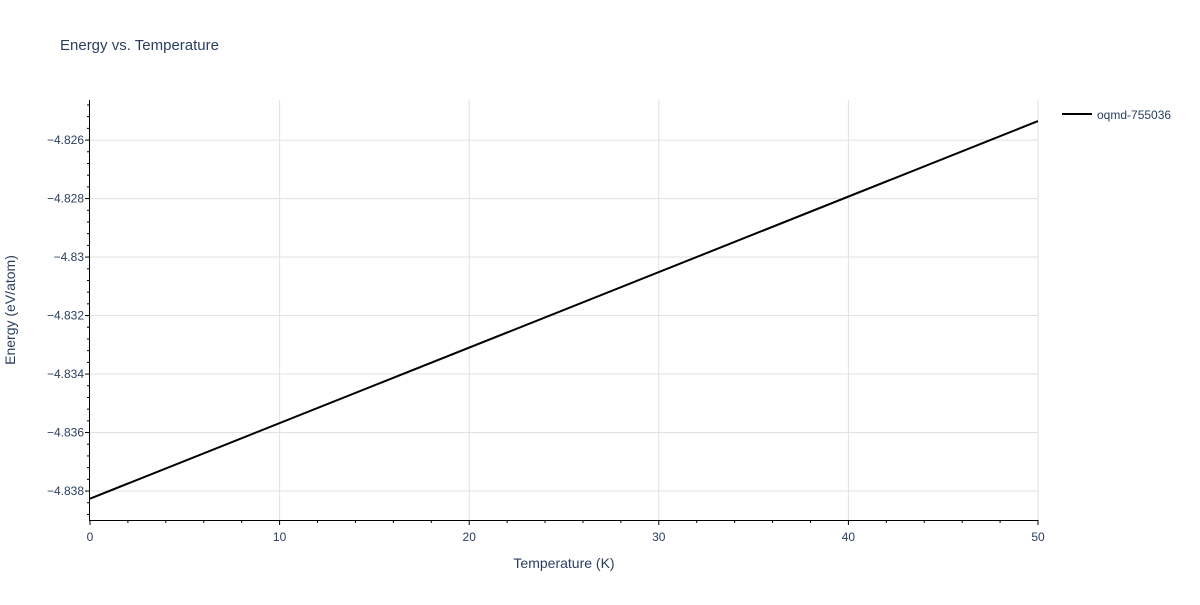 The width and height of the screenshot is (1200, 605). Describe the element at coordinates (90, 537) in the screenshot. I see `x-tick-label: 0` at that location.